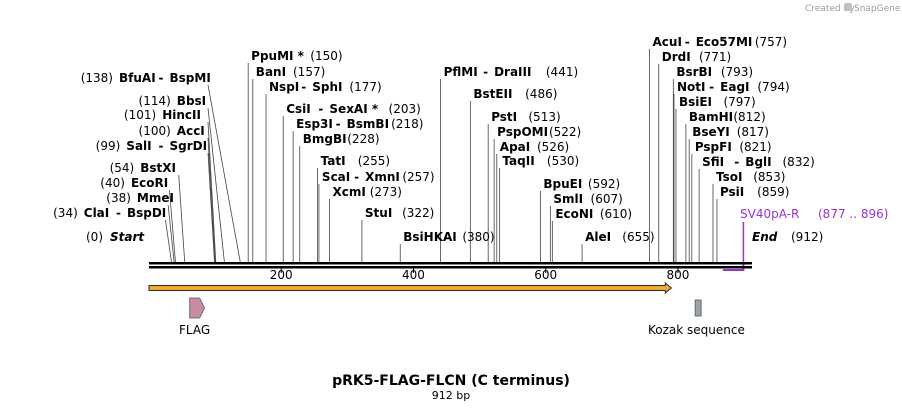 The height and width of the screenshot is (411, 902). Describe the element at coordinates (224, 173) in the screenshot. I see `enzyme-line-bfuai` at that location.